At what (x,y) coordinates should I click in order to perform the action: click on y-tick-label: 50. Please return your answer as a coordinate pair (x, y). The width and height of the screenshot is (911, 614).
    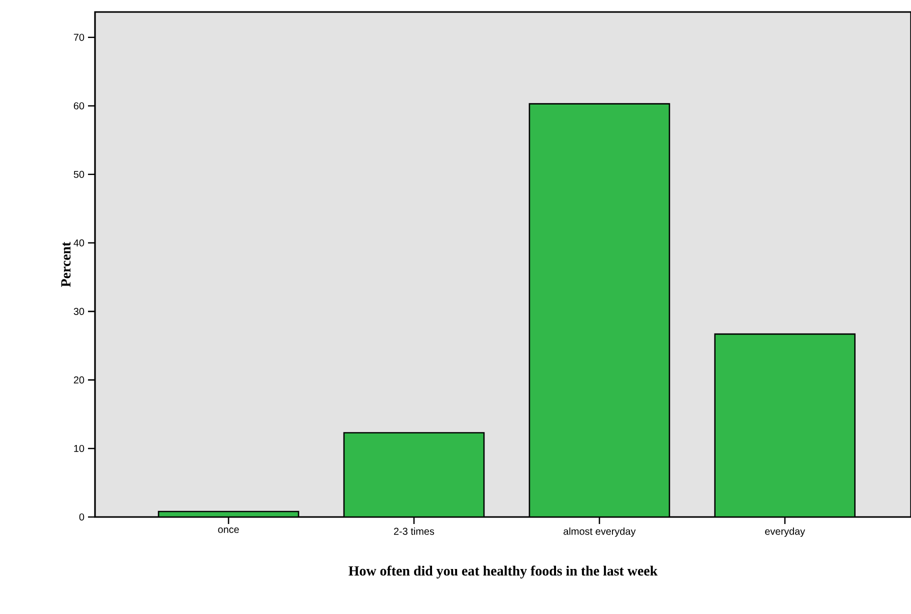
    Looking at the image, I should click on (79, 174).